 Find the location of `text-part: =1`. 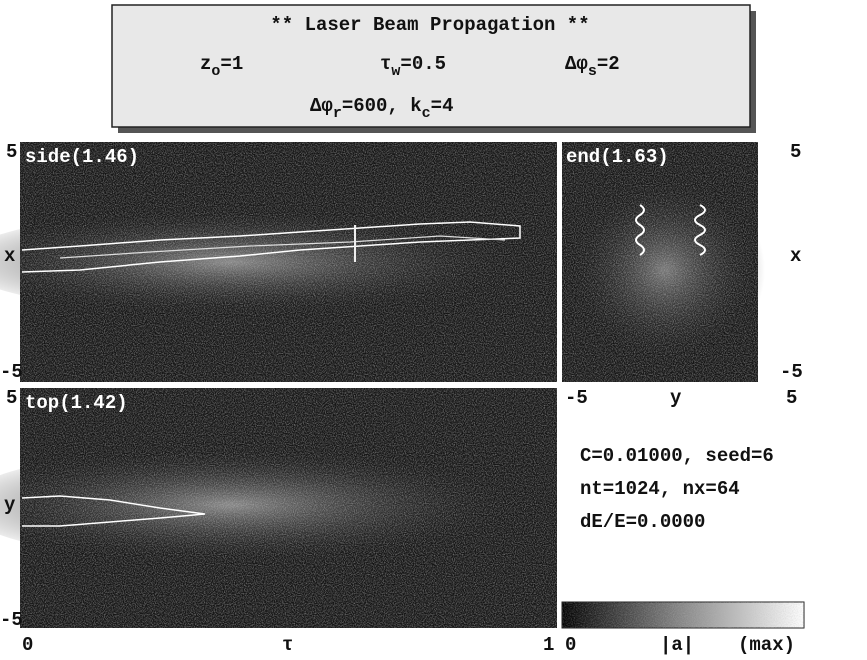

text-part: =1 is located at coordinates (231, 64).